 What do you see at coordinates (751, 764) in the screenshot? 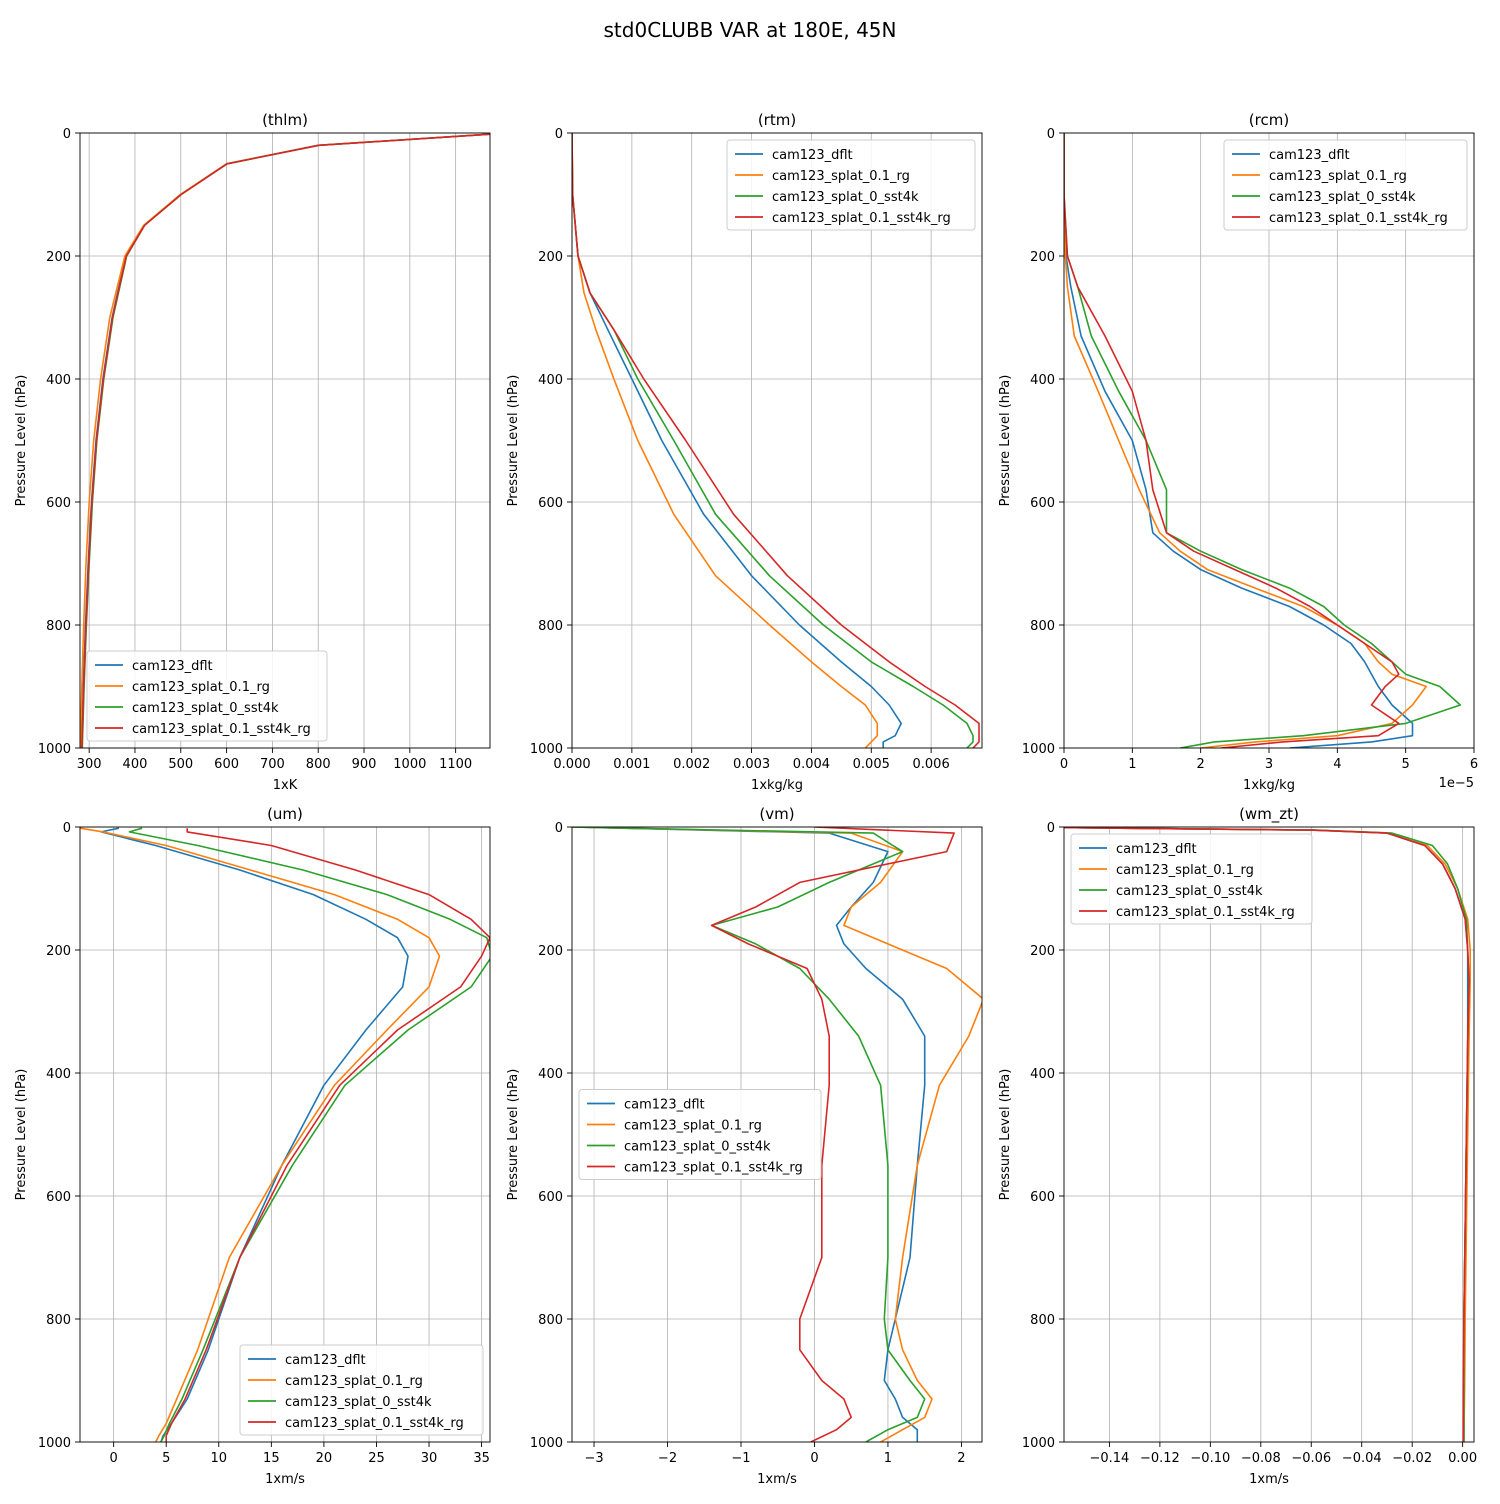
I see `x-tick-label: 0.003` at bounding box center [751, 764].